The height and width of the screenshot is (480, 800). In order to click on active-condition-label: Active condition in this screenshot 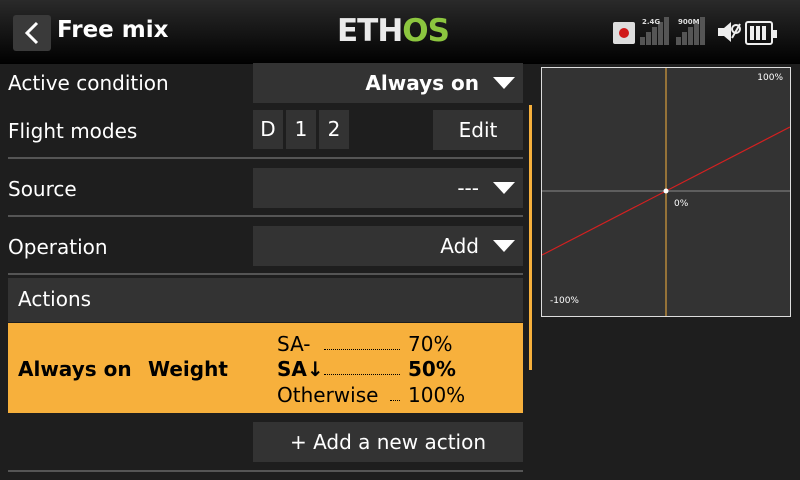, I will do `click(88, 83)`.